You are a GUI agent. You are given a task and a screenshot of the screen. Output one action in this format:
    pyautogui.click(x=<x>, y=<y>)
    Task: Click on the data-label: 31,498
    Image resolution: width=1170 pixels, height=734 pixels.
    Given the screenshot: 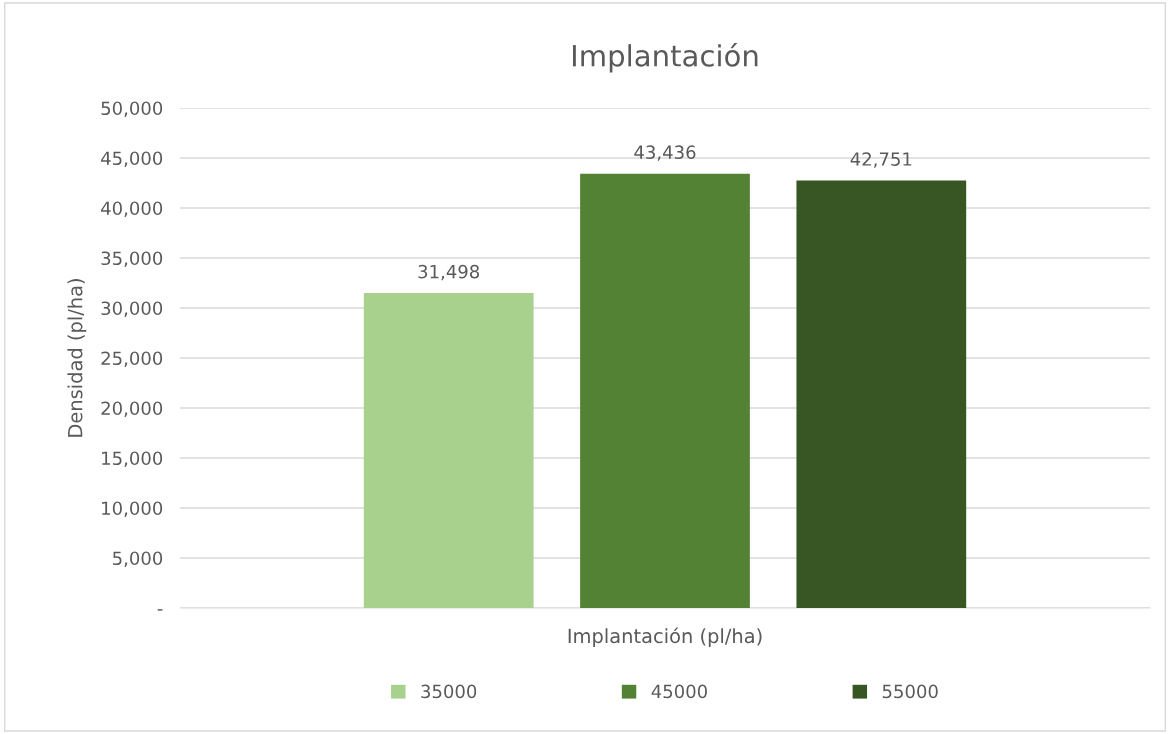 What is the action you would take?
    pyautogui.click(x=449, y=272)
    